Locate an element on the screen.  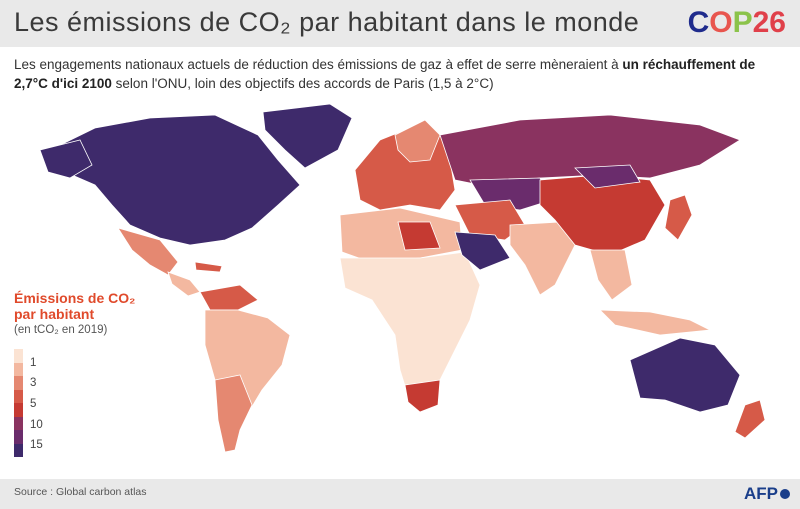
region-argentina is located at coordinates (233, 413).